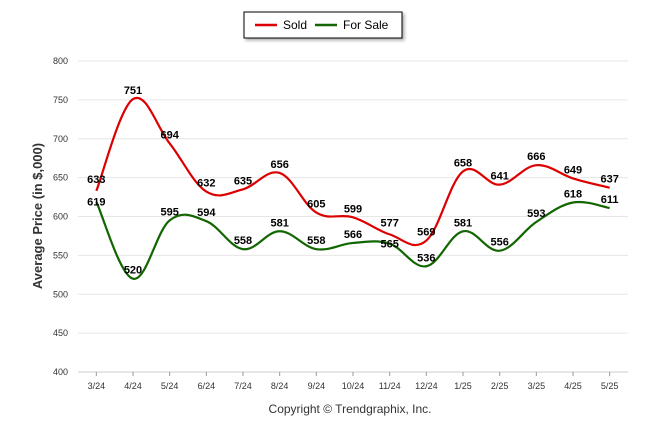 Image resolution: width=646 pixels, height=434 pixels. I want to click on y-tick-label: 600, so click(60, 217).